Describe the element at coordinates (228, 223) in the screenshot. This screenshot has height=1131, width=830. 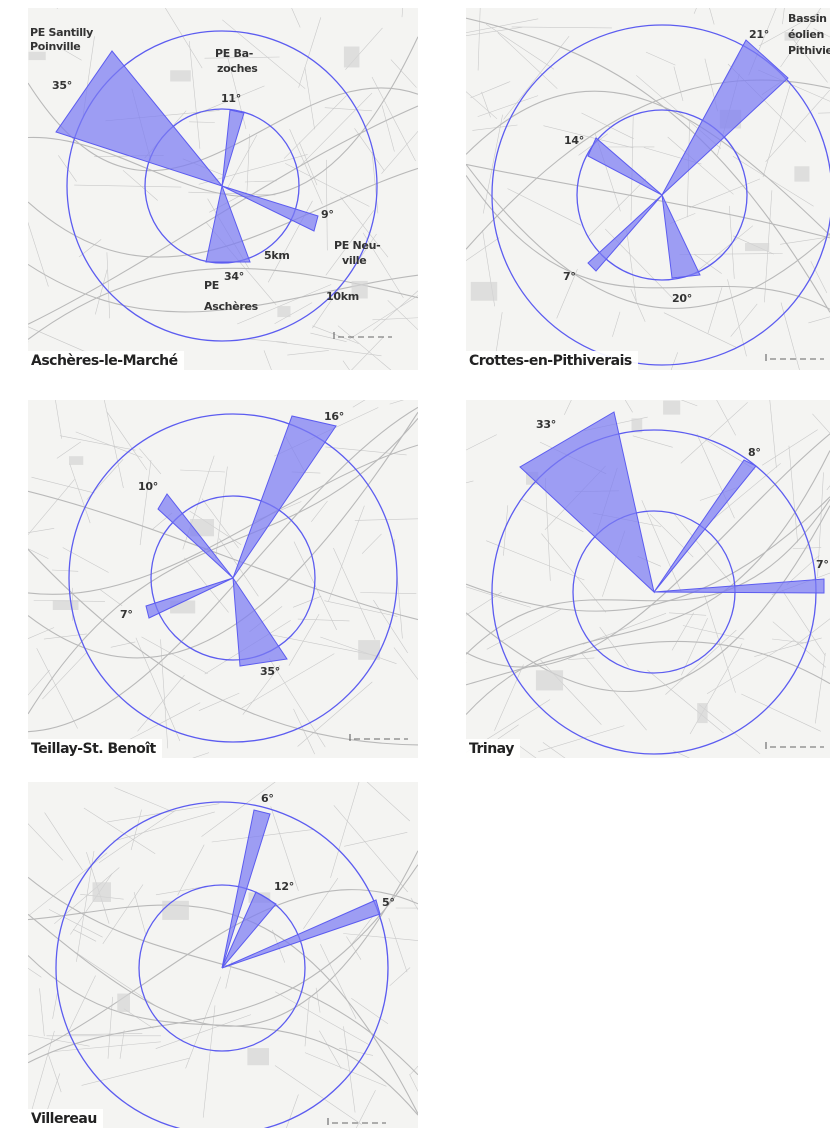
I see `sector-ascheres` at that location.